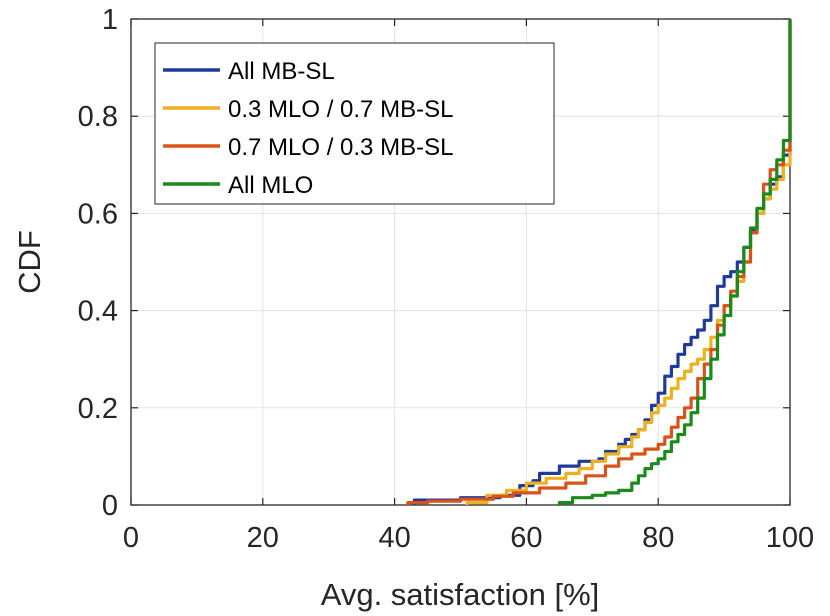 This screenshot has width=830, height=616. I want to click on y-tick-label: 0.6, so click(98, 214).